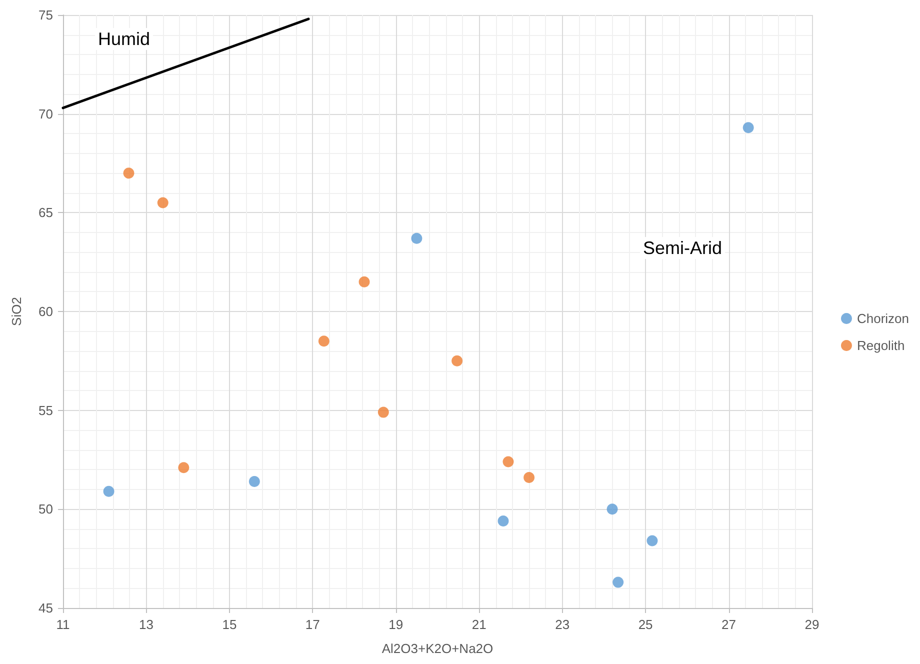 The image size is (920, 664). Describe the element at coordinates (146, 624) in the screenshot. I see `x-tick-label: 13` at that location.